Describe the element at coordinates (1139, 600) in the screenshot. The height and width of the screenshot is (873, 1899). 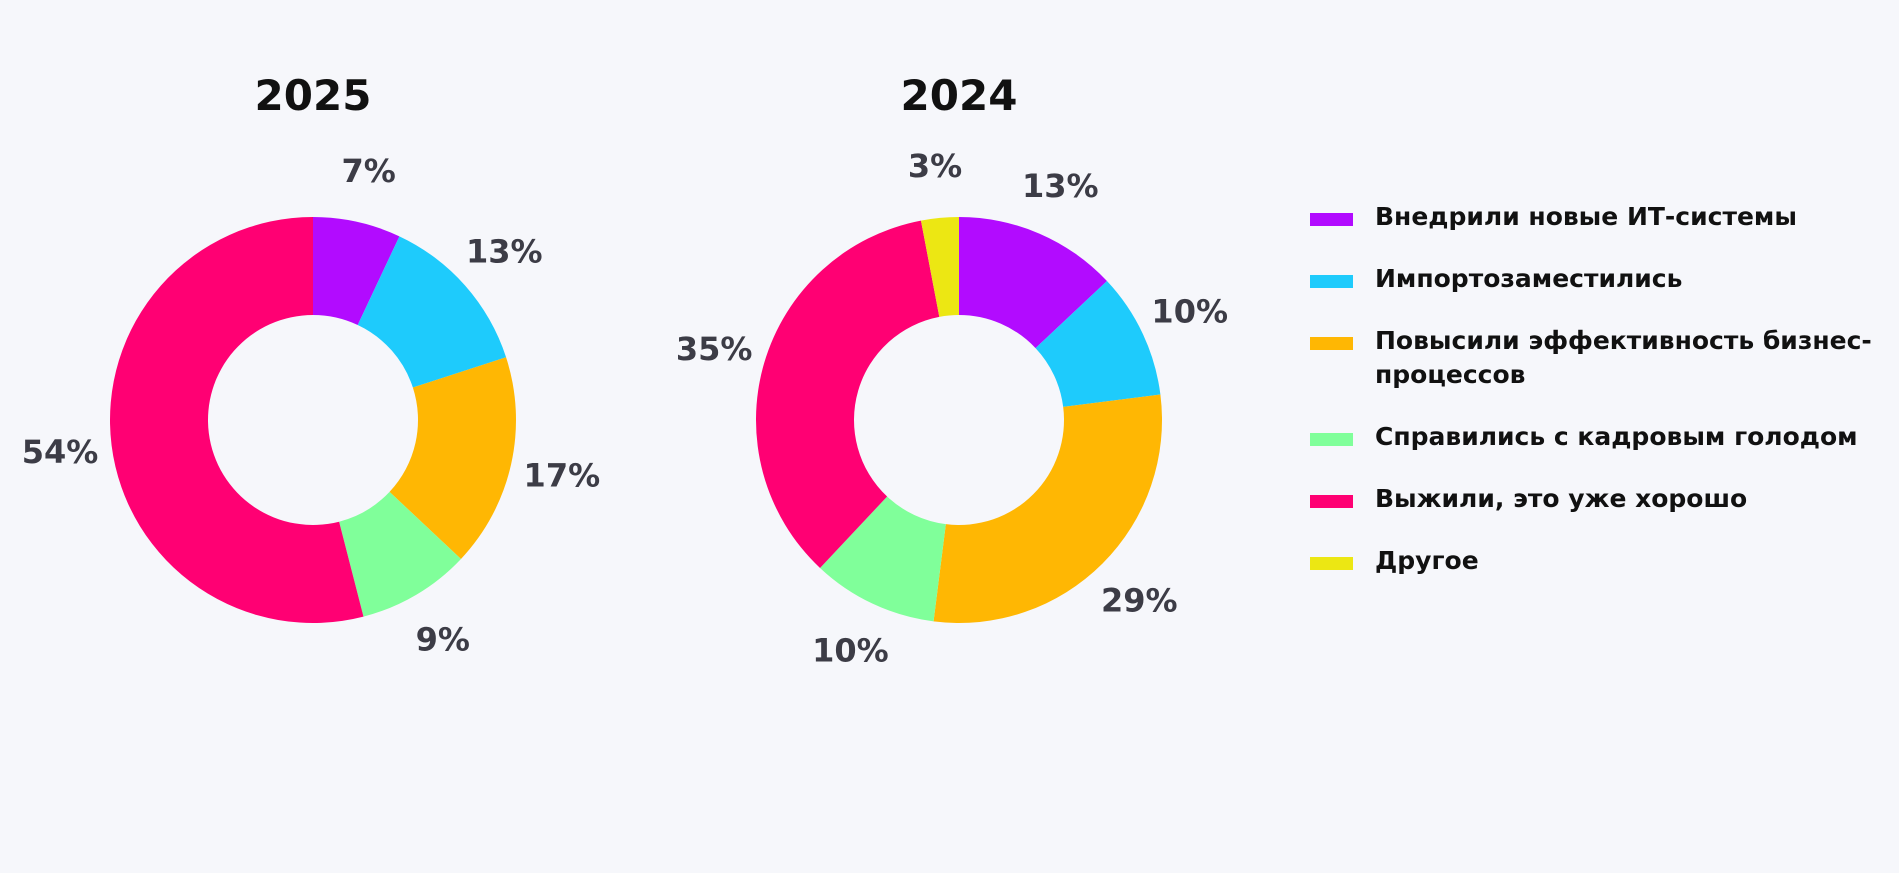
I see `slice-label: 29%` at that location.